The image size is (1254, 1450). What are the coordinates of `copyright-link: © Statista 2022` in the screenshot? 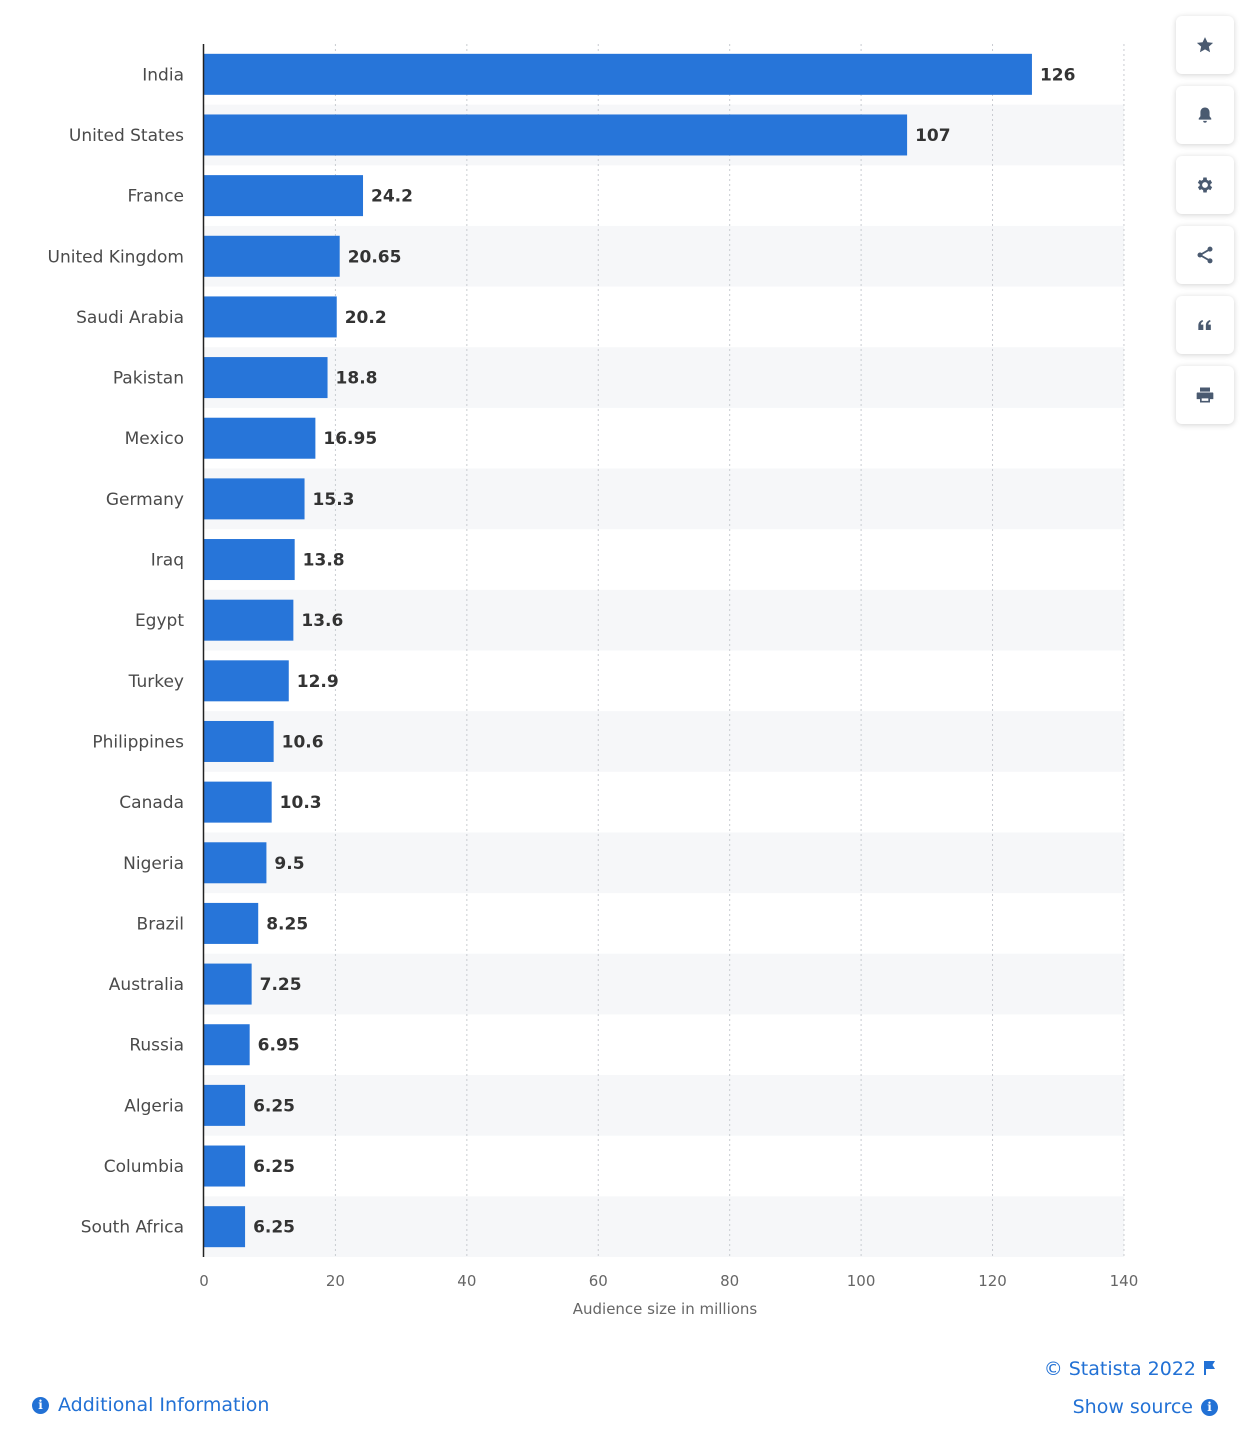 It's located at (1130, 1369).